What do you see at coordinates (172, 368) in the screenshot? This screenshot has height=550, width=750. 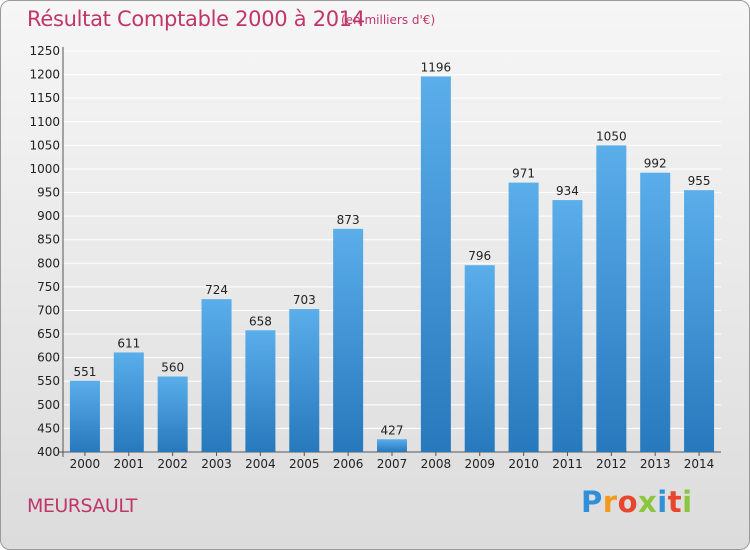 I see `data-label: 560` at bounding box center [172, 368].